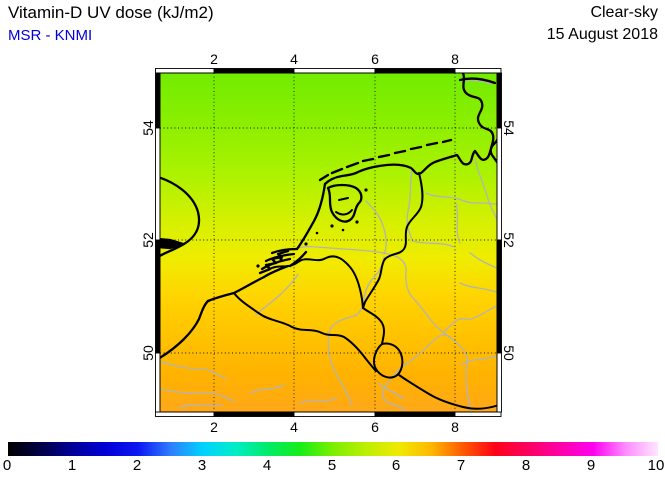 Image resolution: width=665 pixels, height=480 pixels. What do you see at coordinates (509, 128) in the screenshot?
I see `lat-label-right-54: 54` at bounding box center [509, 128].